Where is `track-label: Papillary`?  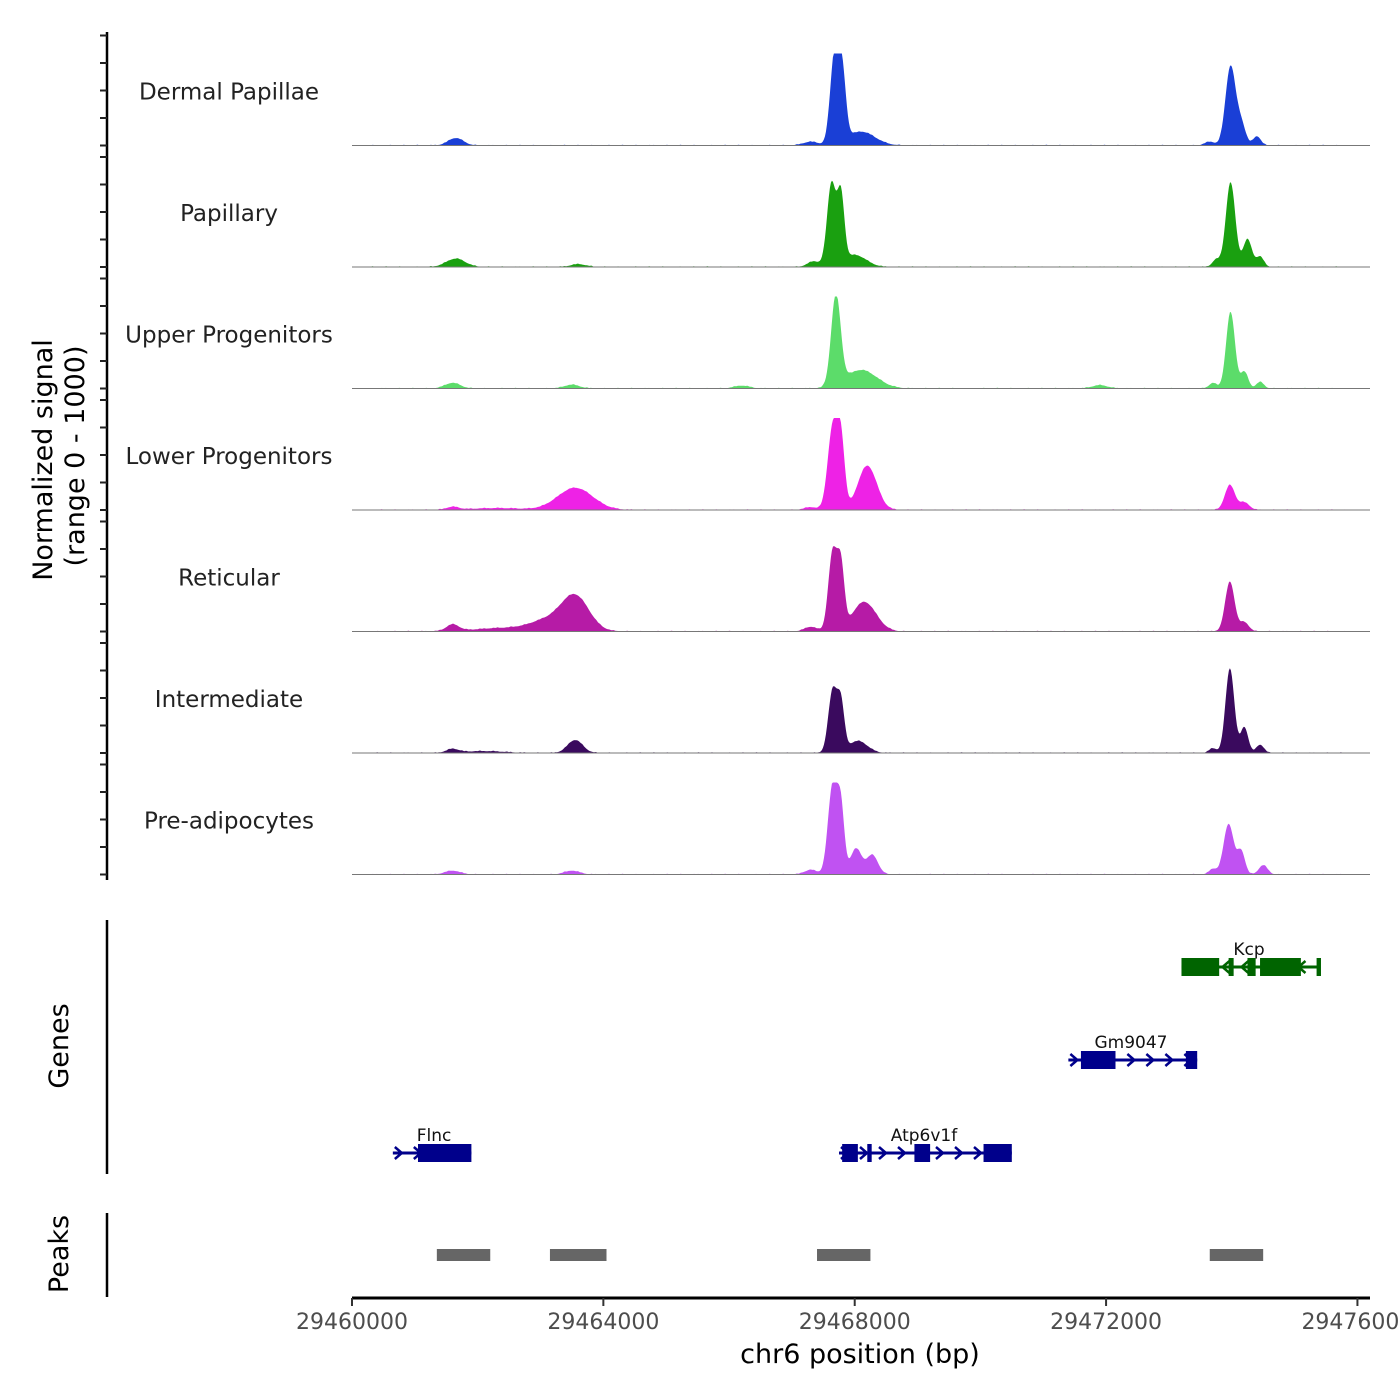
track-label: Papillary is located at coordinates (229, 214).